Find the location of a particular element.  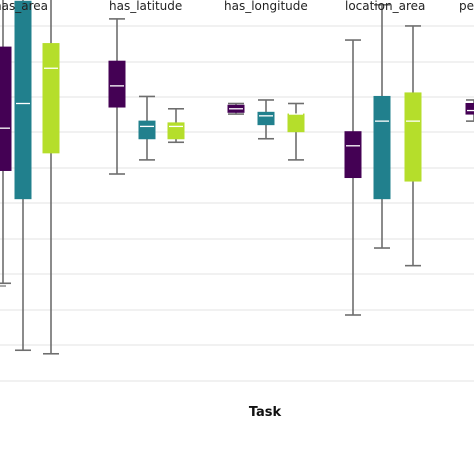

x-axis-title: Task is located at coordinates (265, 412).